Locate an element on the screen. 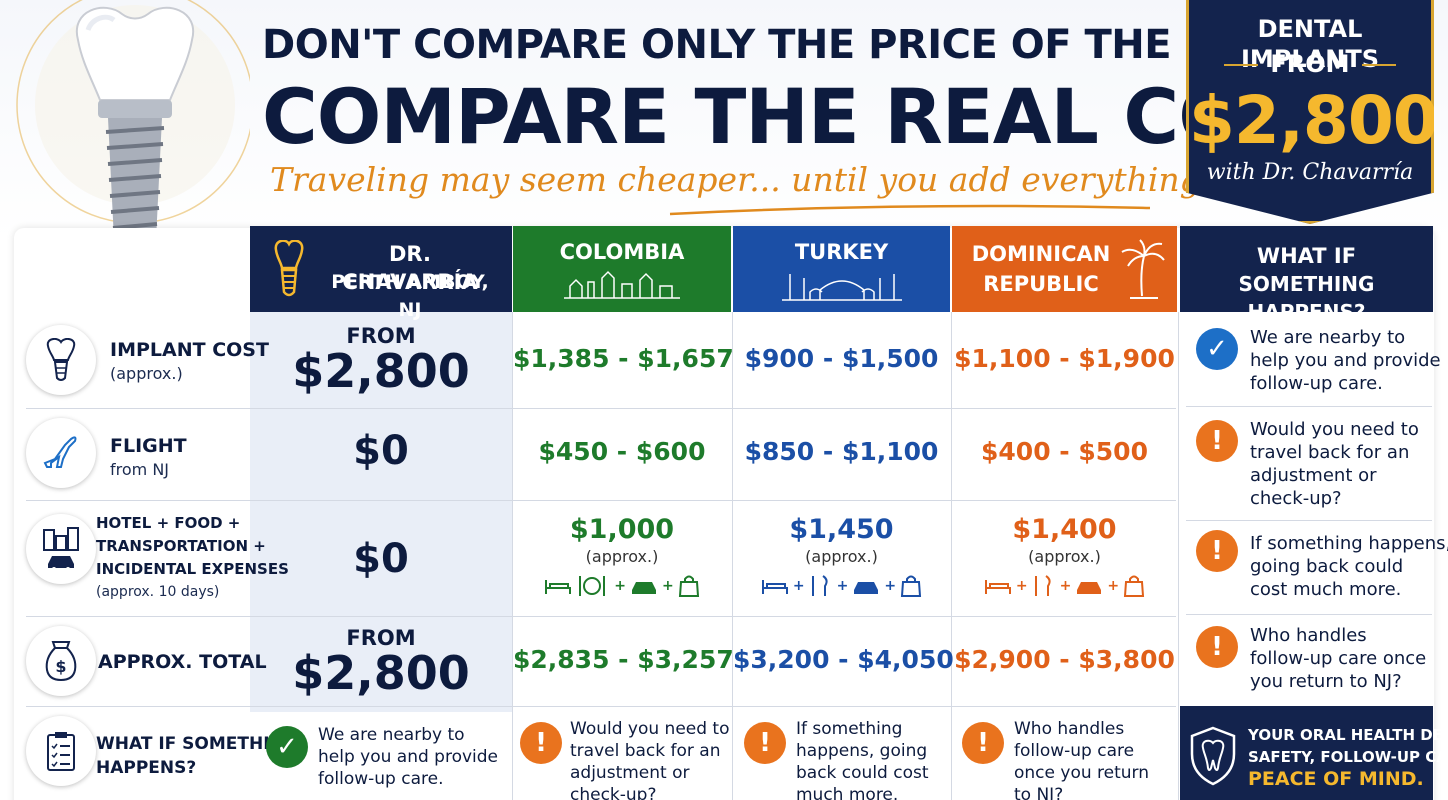 Image resolution: width=1448 pixels, height=800 pixels. hotel-label-line3: INCIDENTAL EXPENSES is located at coordinates (192, 569).